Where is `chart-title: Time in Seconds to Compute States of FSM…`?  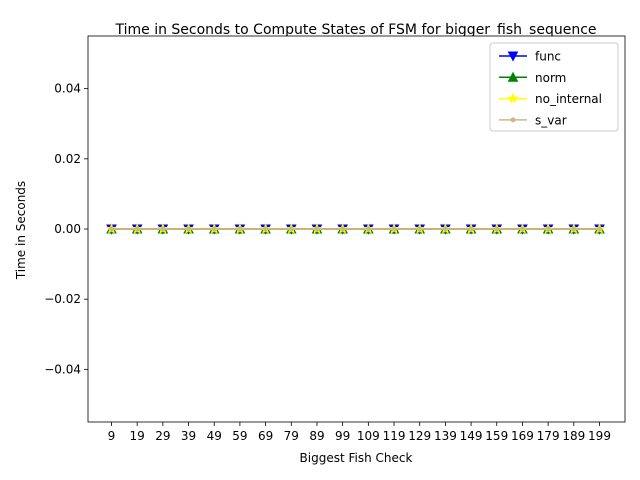 chart-title: Time in Seconds to Compute States of FSM… is located at coordinates (355, 30).